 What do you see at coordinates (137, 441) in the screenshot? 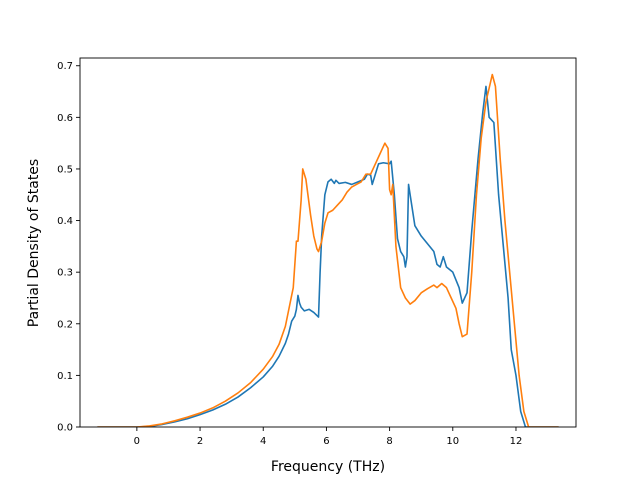
I see `x-tick-label: 0` at bounding box center [137, 441].